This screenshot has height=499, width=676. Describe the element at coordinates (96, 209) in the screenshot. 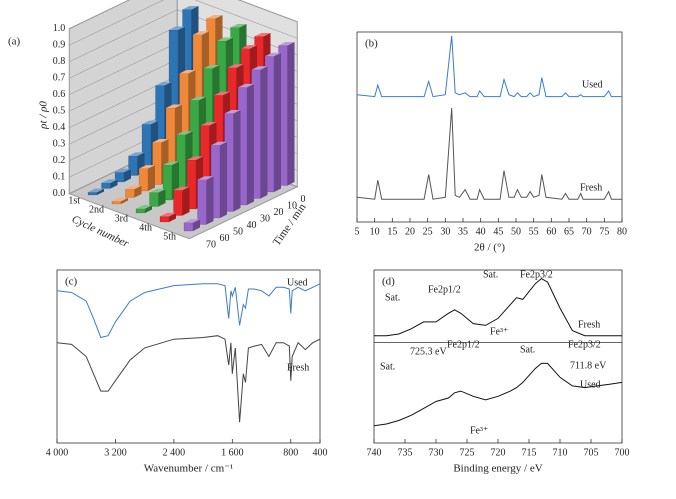

I see `cycle-tick-label: 2nd` at that location.